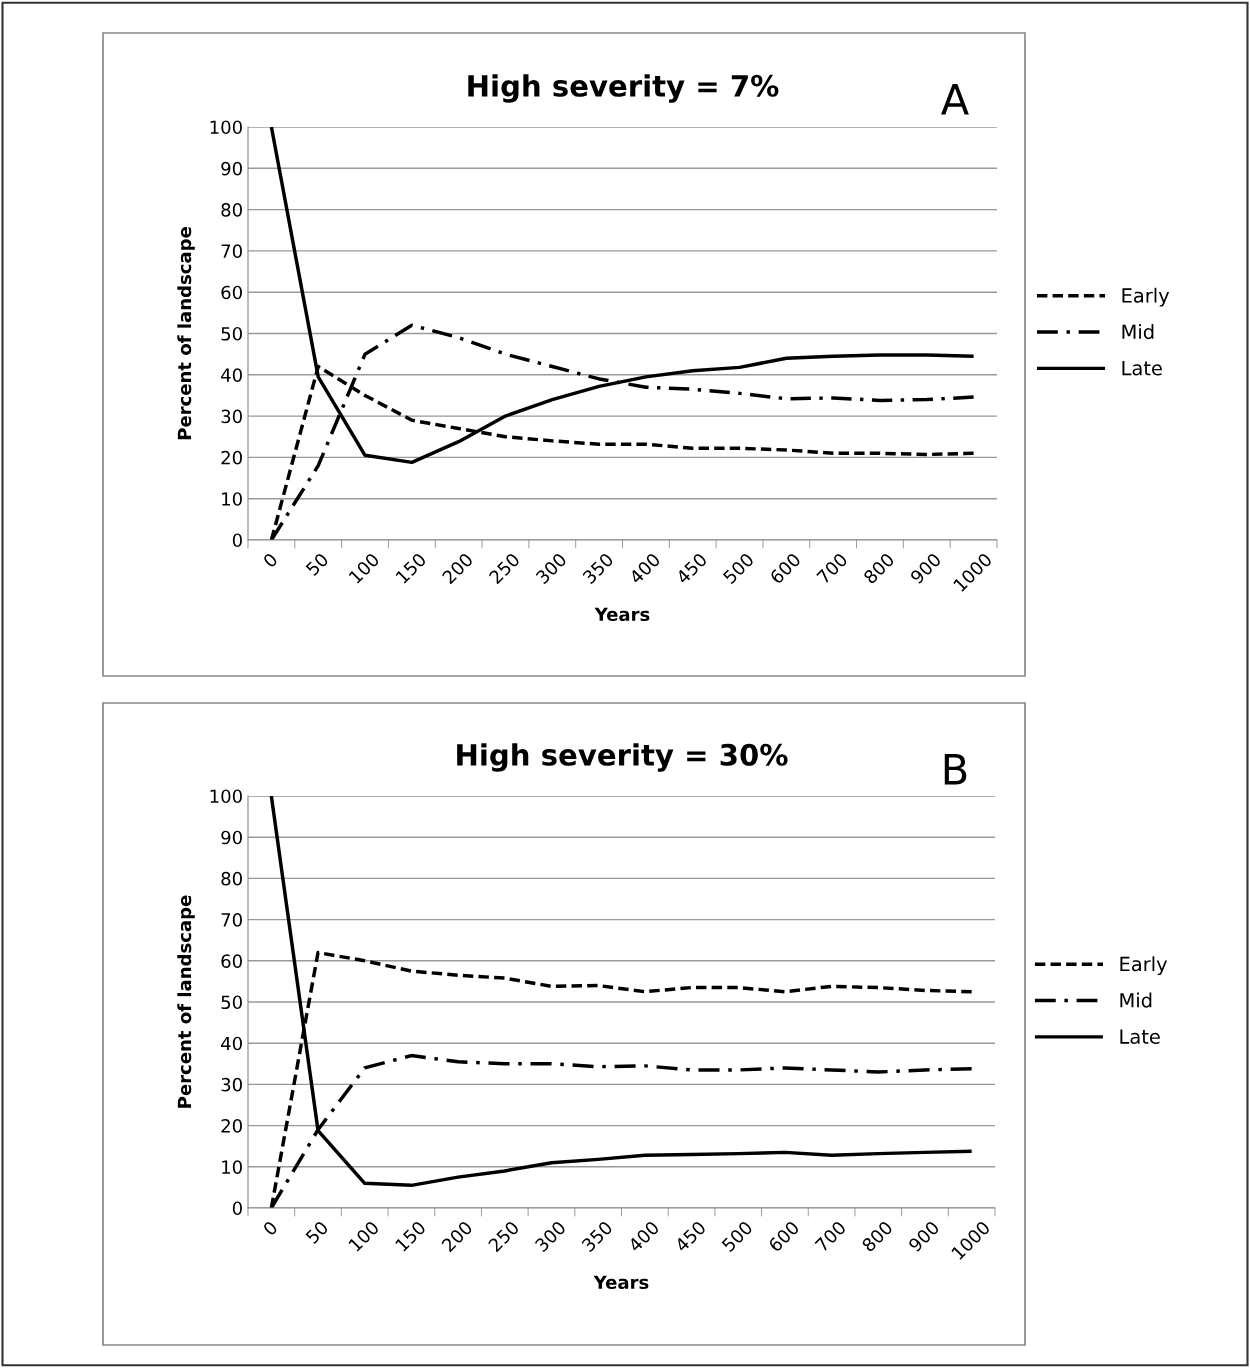  I want to click on chart-title: High severity = 30%, so click(622, 757).